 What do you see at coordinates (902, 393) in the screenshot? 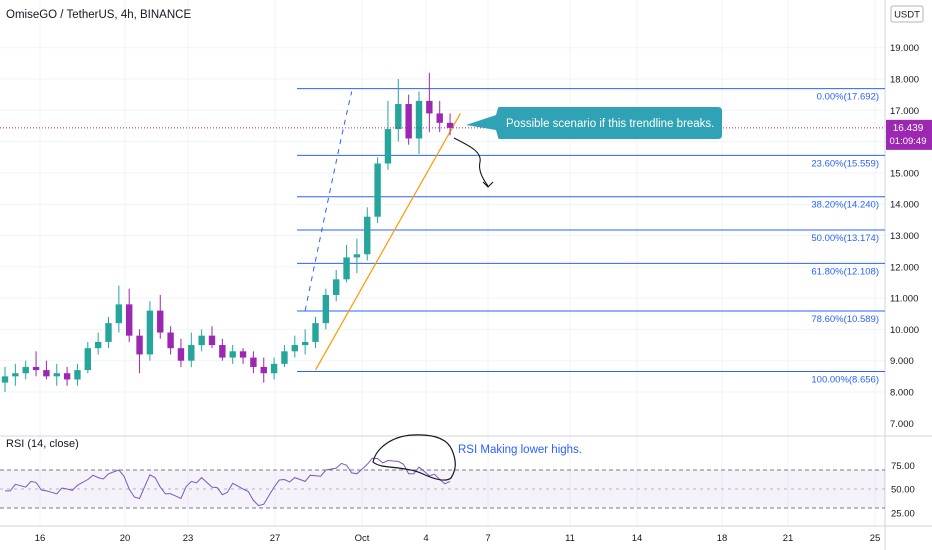
I see `price-tick: 8.000` at bounding box center [902, 393].